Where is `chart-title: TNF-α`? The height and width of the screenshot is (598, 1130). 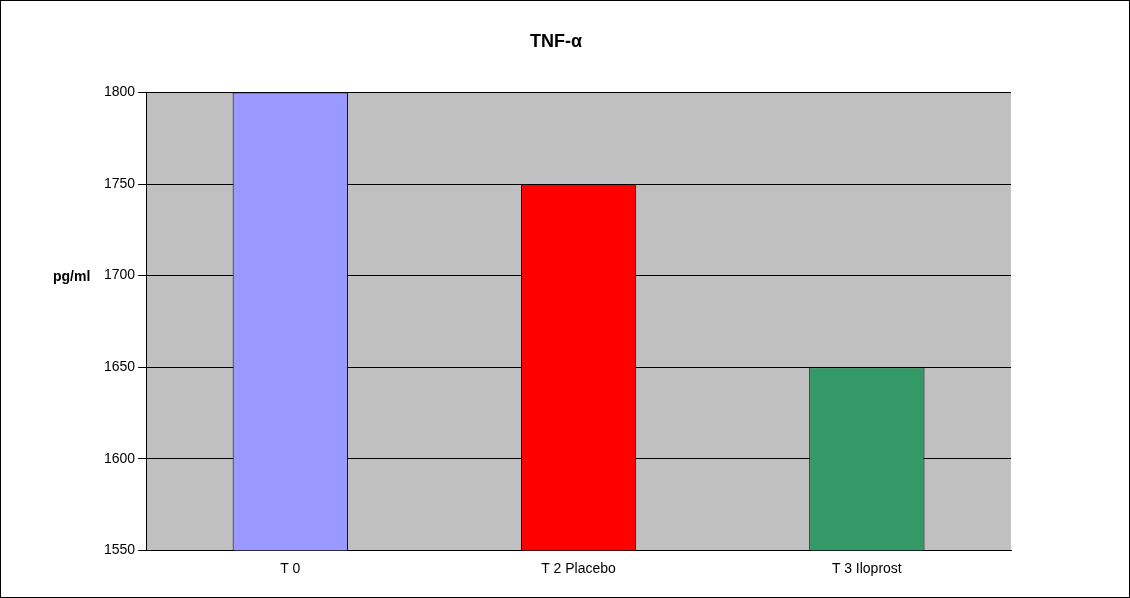
chart-title: TNF-α is located at coordinates (556, 40).